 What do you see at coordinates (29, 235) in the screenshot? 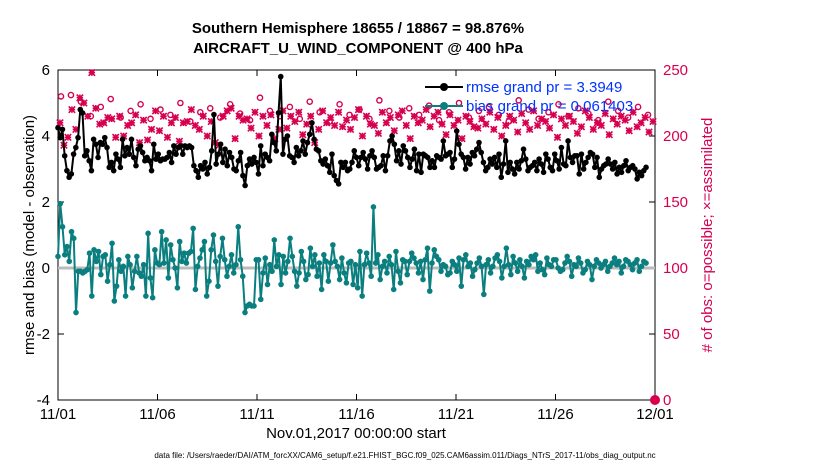
I see `y-axis-label-left: rmse and bias (model - observation)` at bounding box center [29, 235].